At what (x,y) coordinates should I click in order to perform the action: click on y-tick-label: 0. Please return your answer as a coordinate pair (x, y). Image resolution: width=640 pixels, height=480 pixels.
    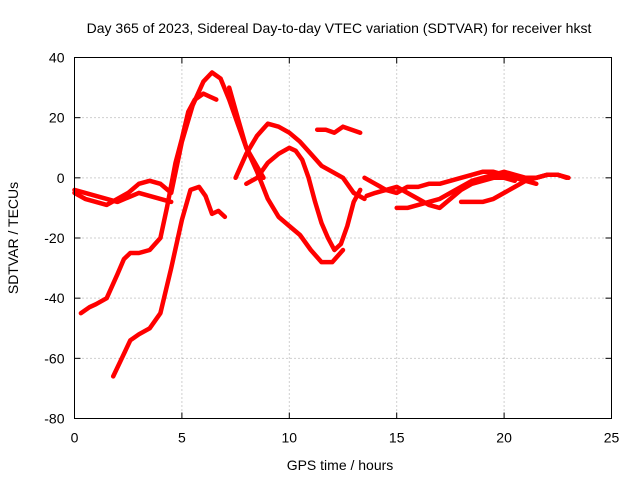
    Looking at the image, I should click on (61, 178).